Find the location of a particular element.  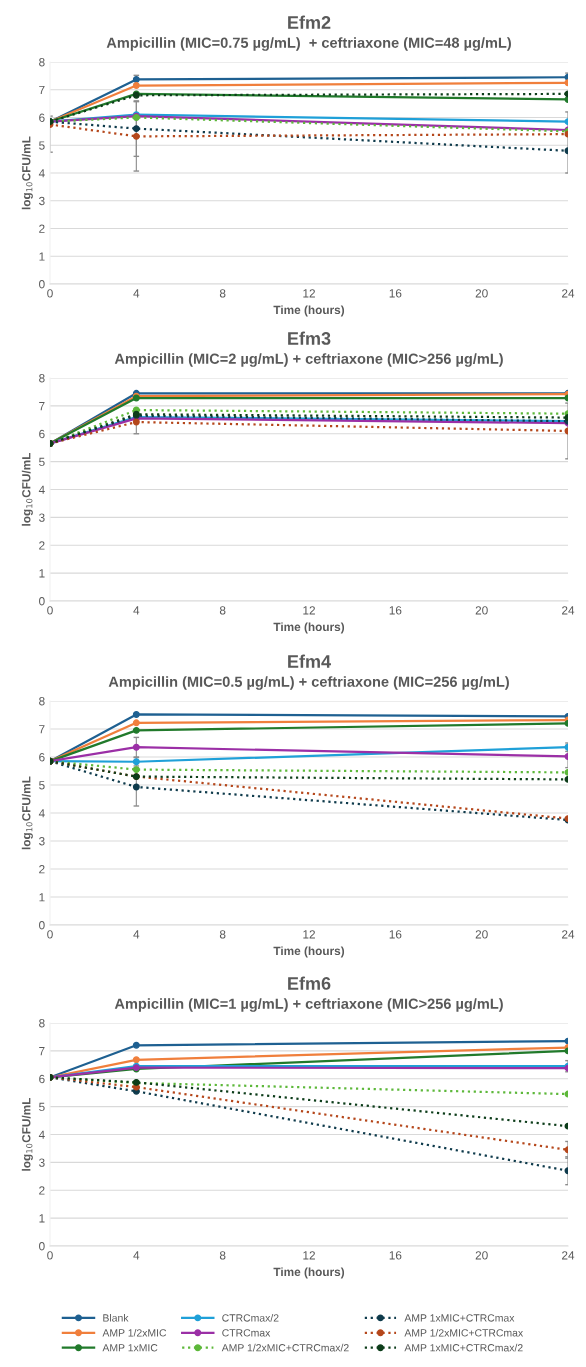

legend-label: AMP 1xMIC+CTRCmax is located at coordinates (459, 1318).